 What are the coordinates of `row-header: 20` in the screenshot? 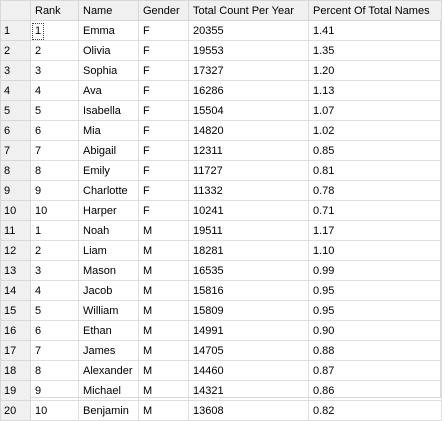 It's located at (15, 410).